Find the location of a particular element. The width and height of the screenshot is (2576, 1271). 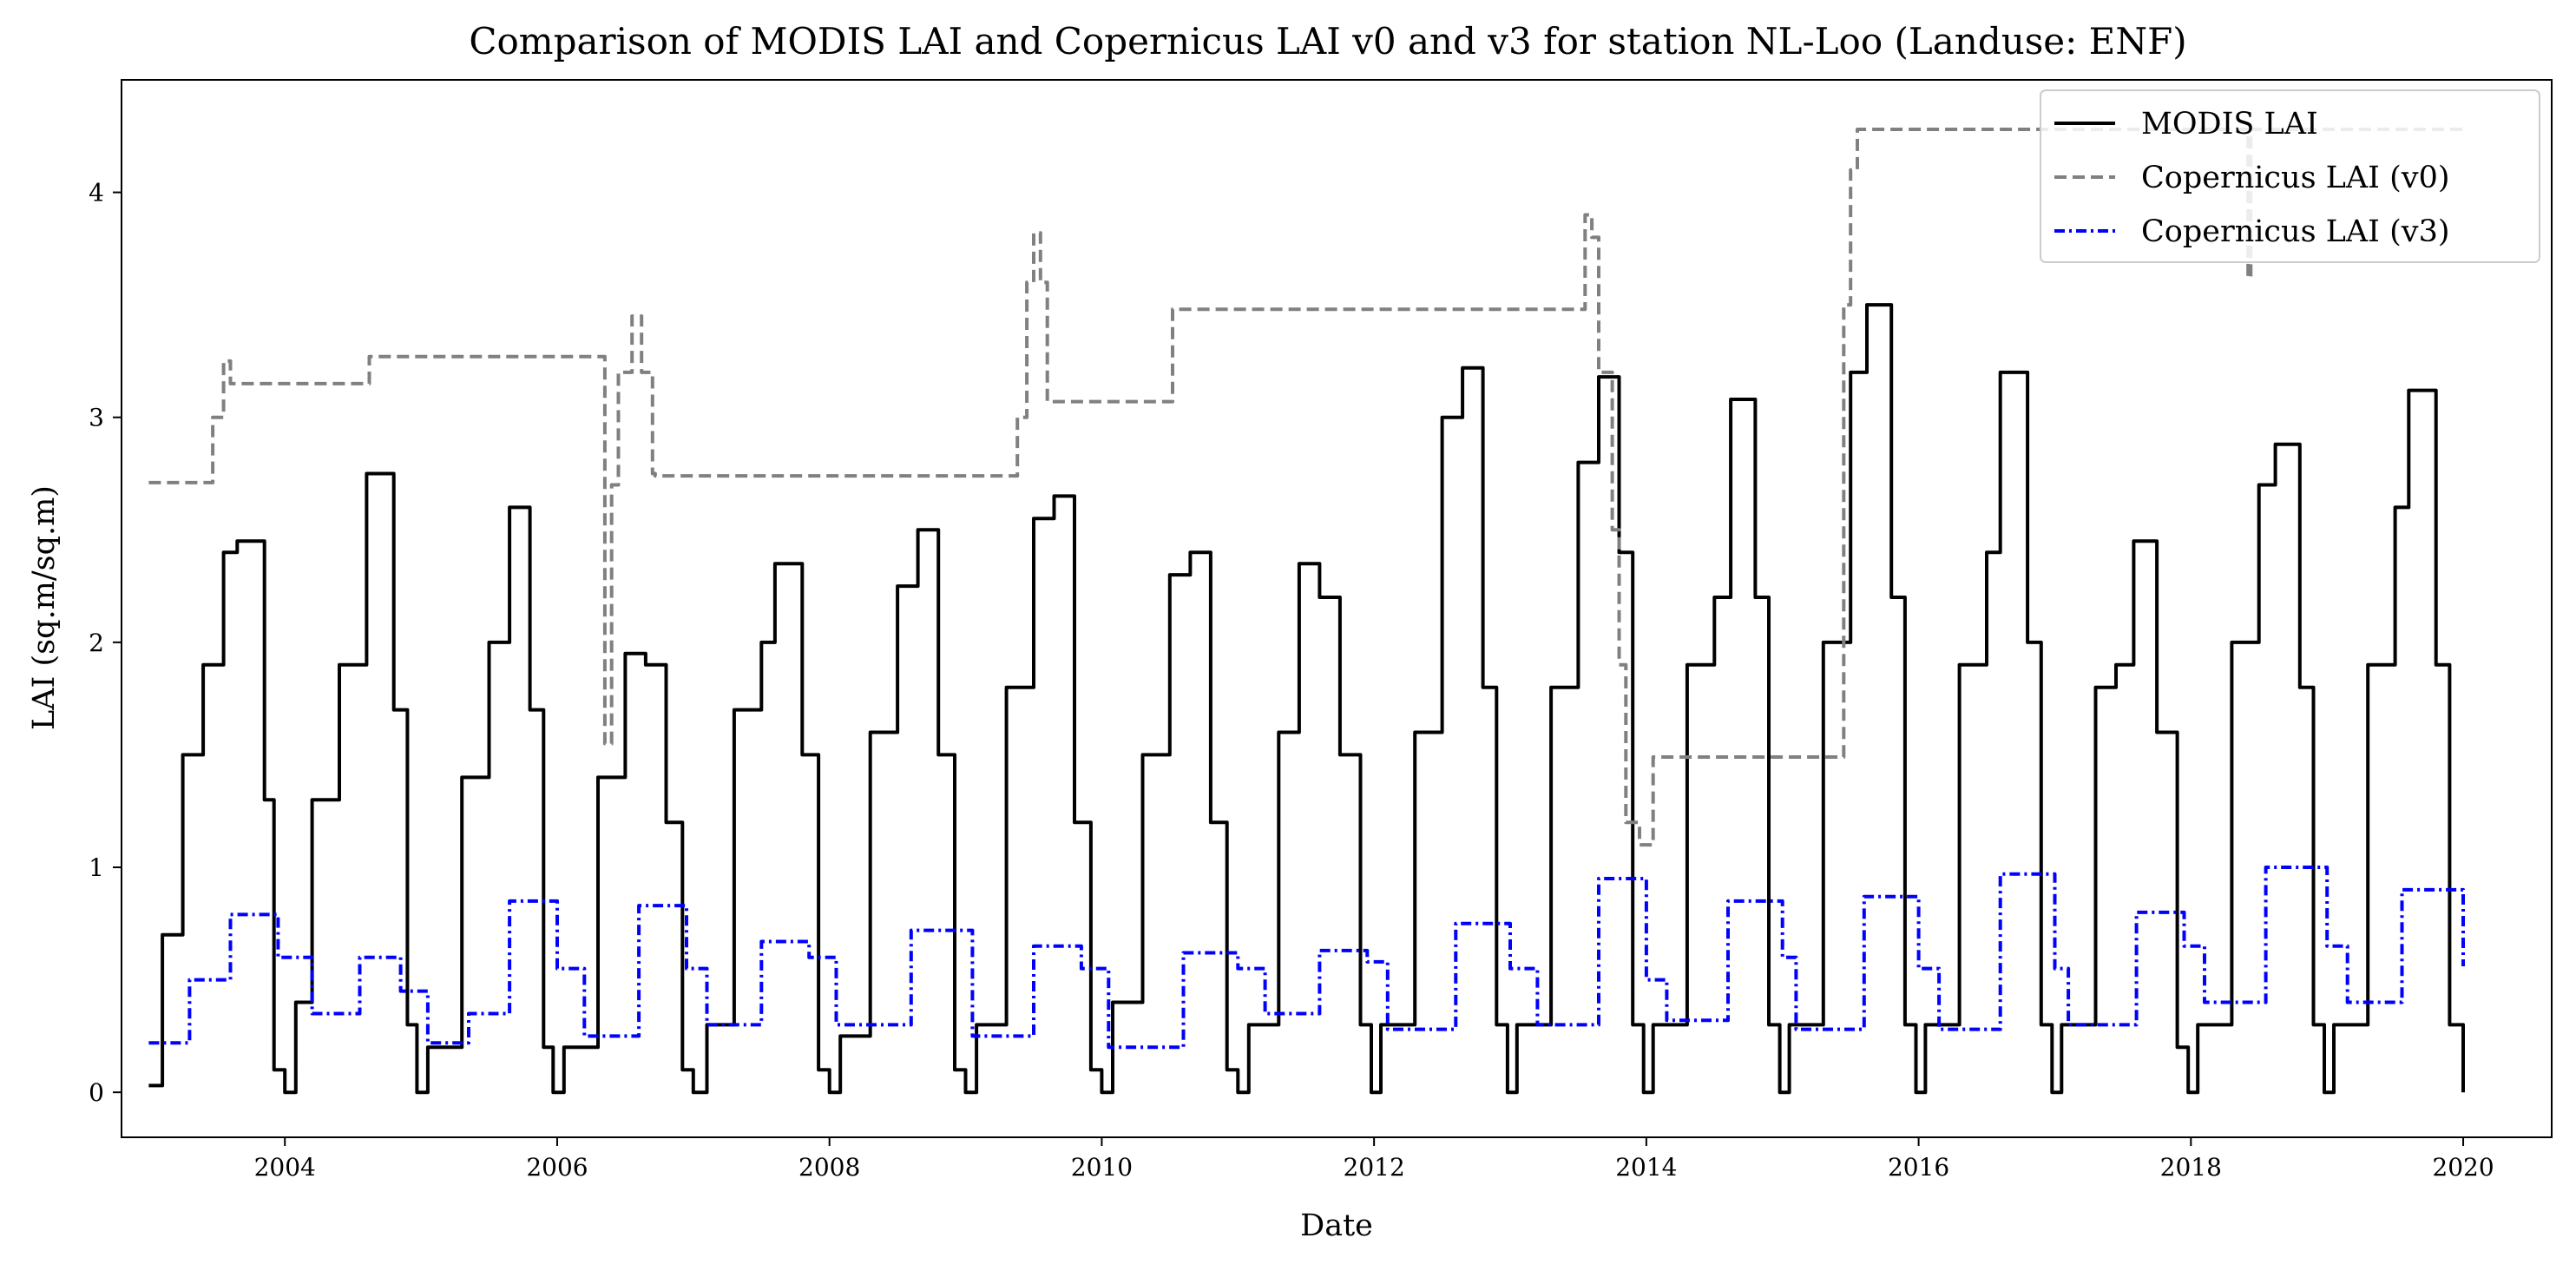

legend-label: MODIS LAI is located at coordinates (2230, 125).